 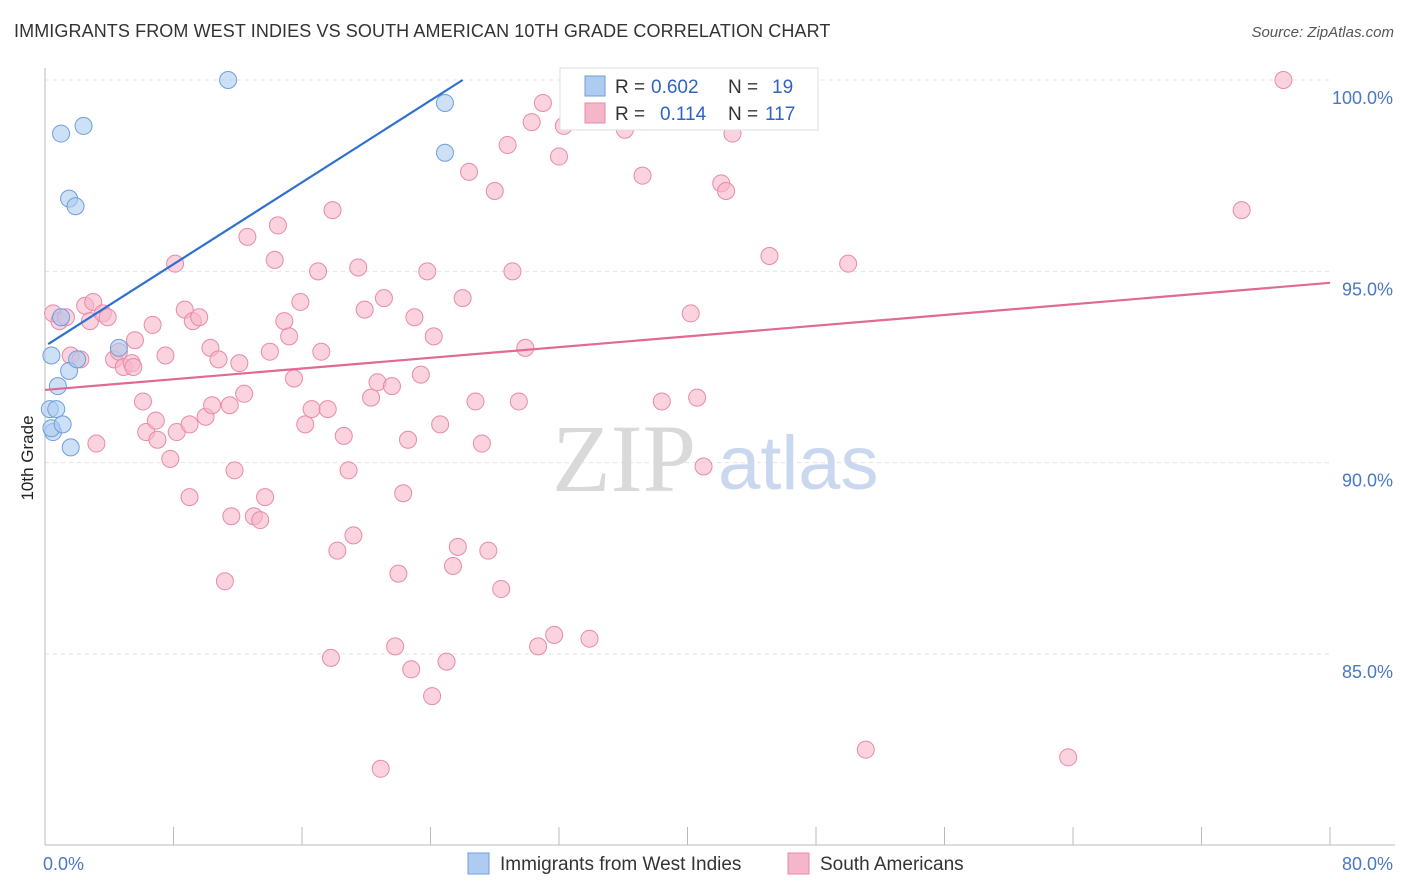 I want to click on x-tick-labels: 0.0% 80.0%, so click(x=718, y=864).